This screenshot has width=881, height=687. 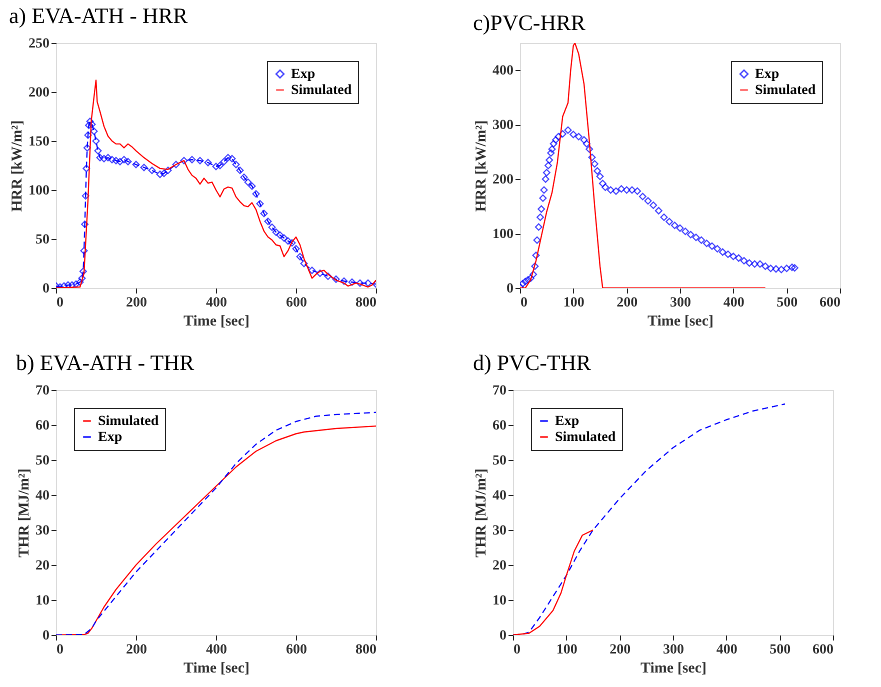 What do you see at coordinates (532, 362) in the screenshot?
I see `chart-title: d) PVC-THR` at bounding box center [532, 362].